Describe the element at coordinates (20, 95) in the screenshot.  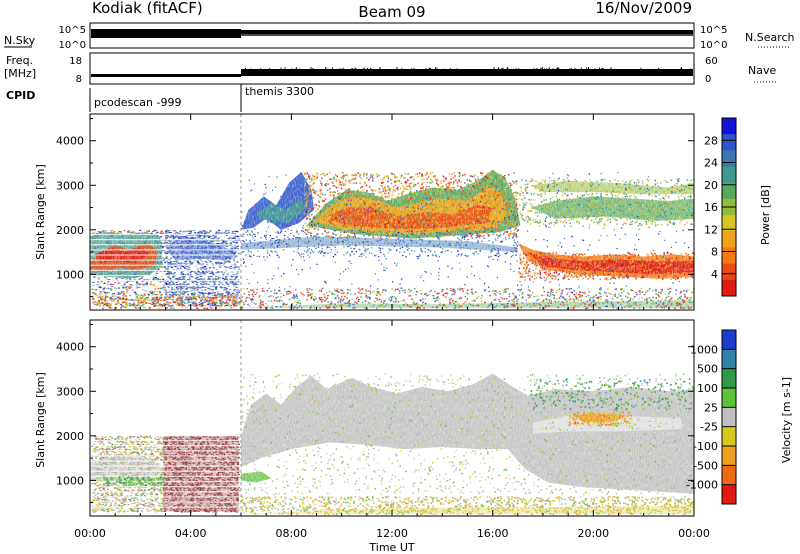
I see `cpid-label: CPID` at that location.